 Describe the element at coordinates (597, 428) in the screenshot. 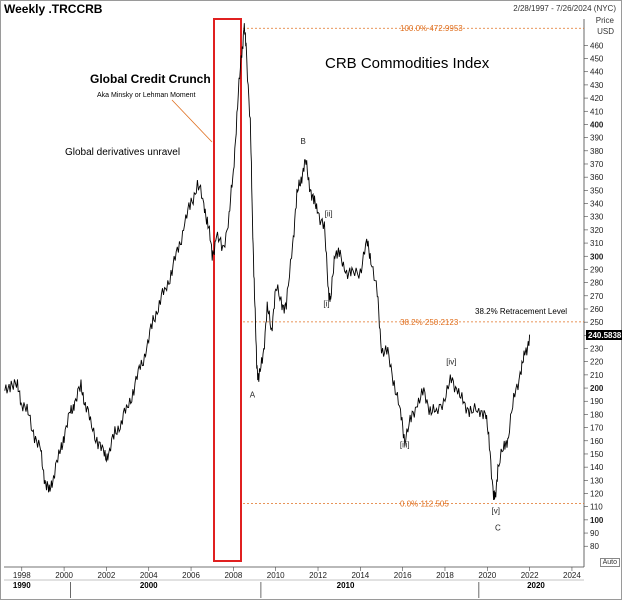

I see `y-tick-label: 170` at that location.